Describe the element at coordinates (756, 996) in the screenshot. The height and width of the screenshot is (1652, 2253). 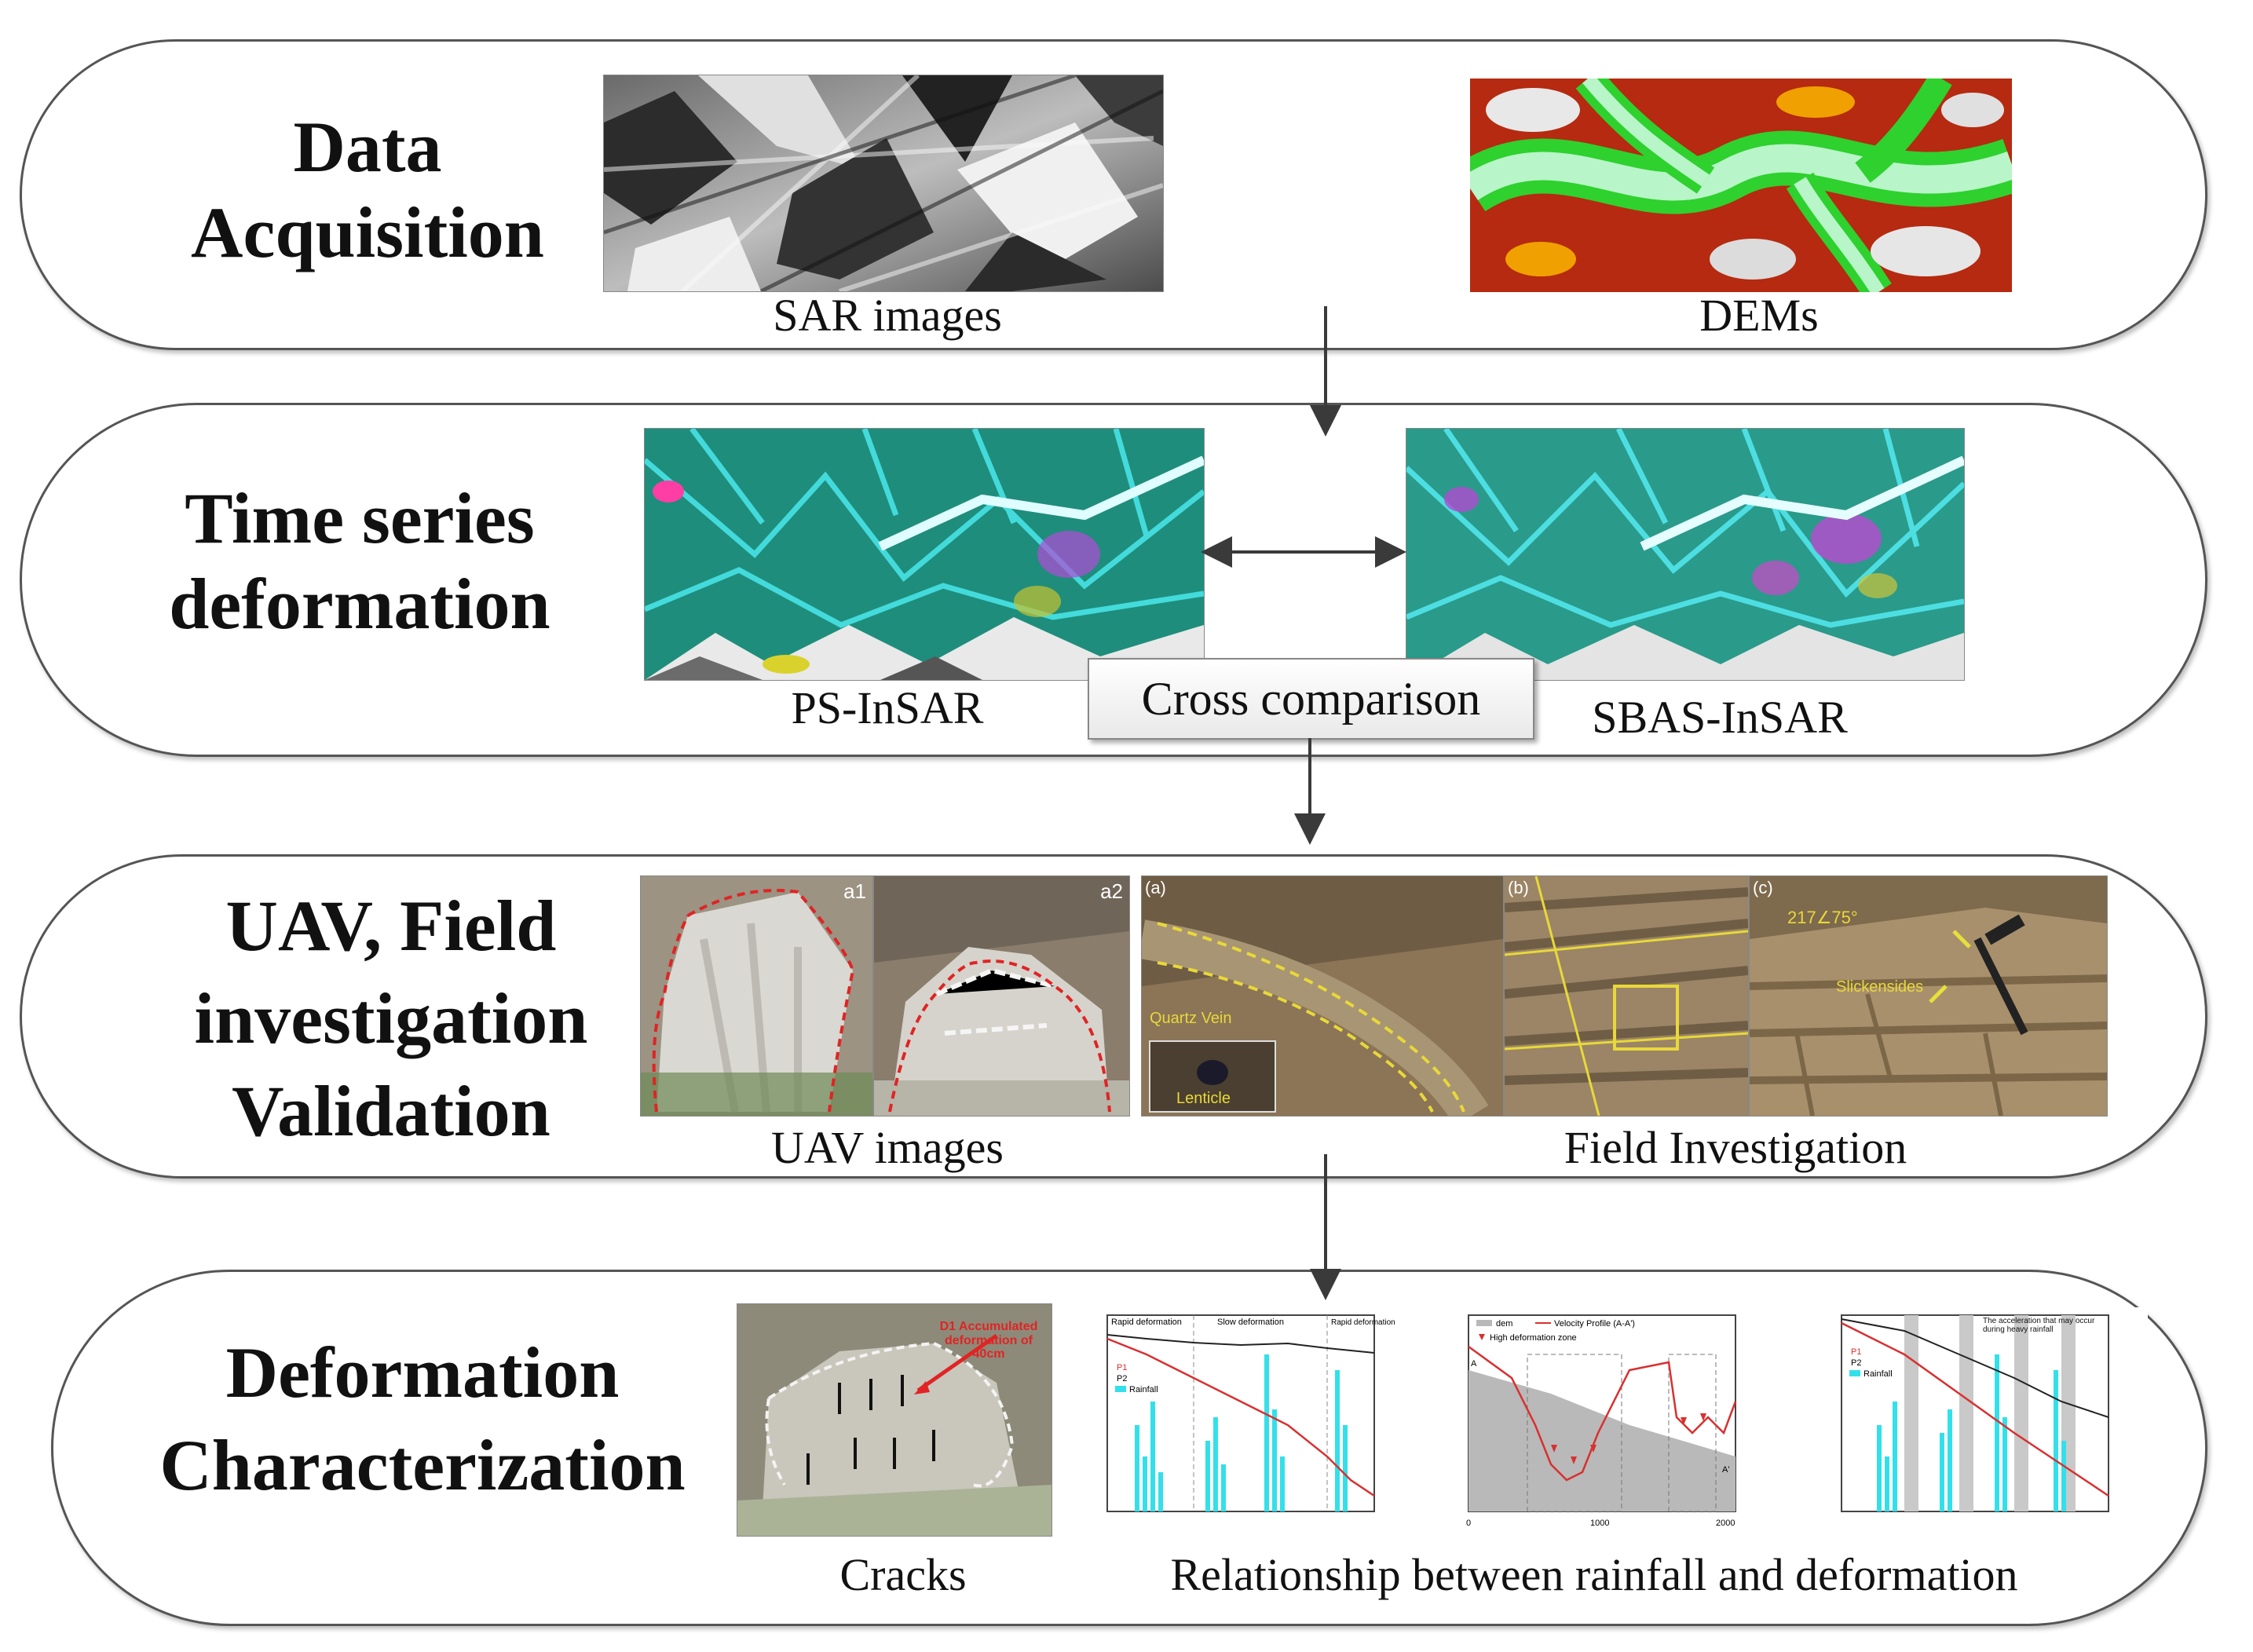
I see `uav-image-a1: a1` at that location.